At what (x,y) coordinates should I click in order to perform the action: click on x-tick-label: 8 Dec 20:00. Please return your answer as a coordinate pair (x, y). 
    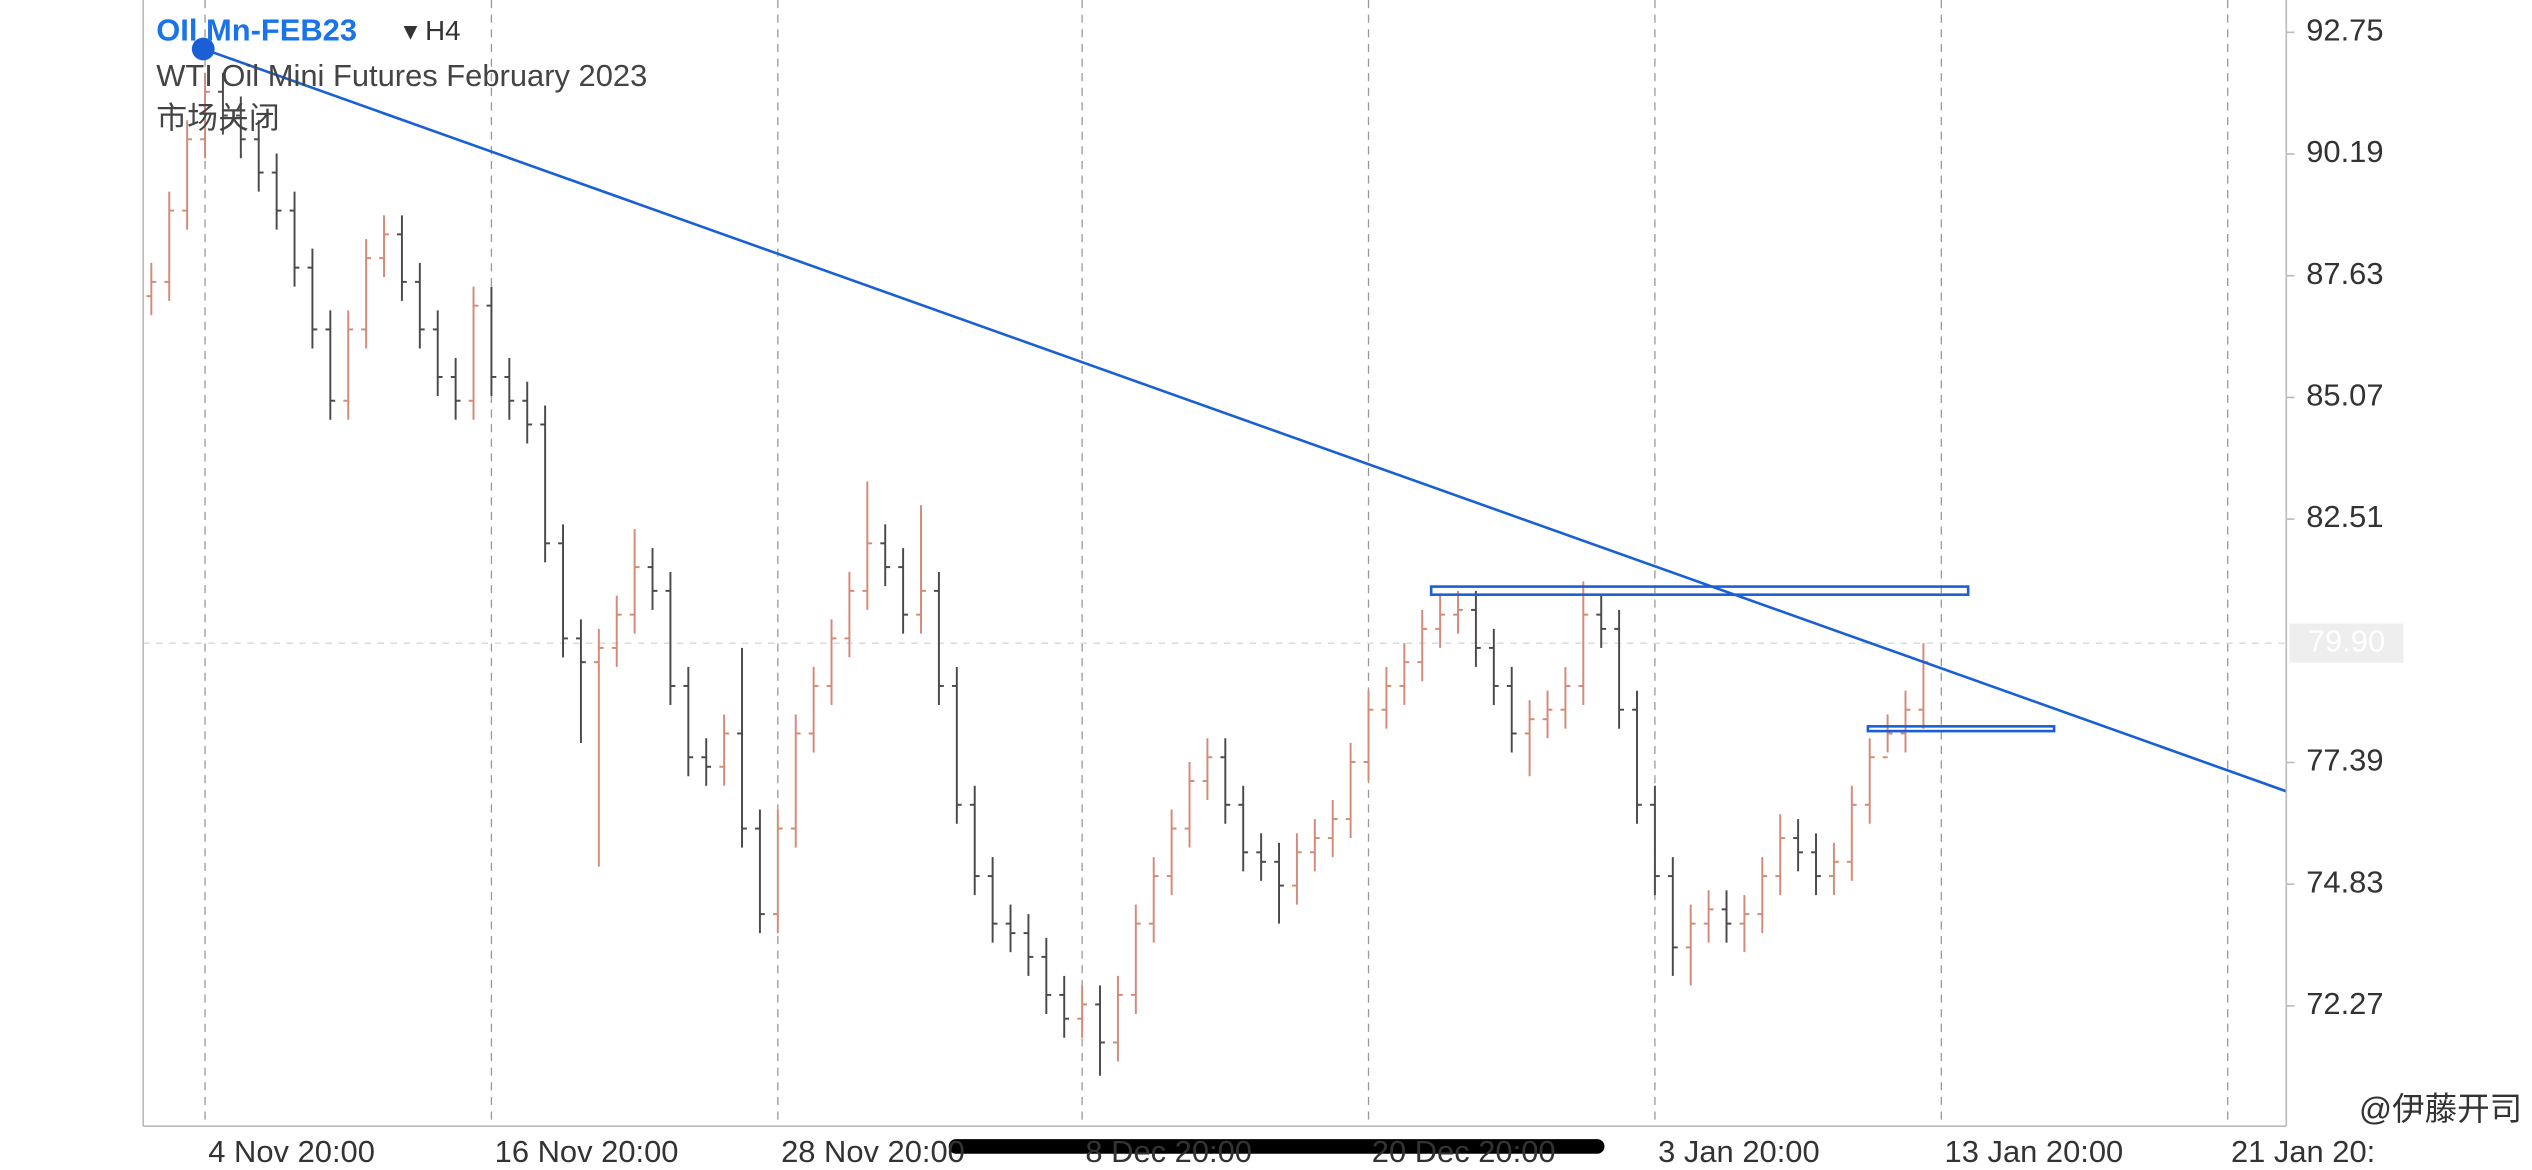
    Looking at the image, I should click on (1168, 1151).